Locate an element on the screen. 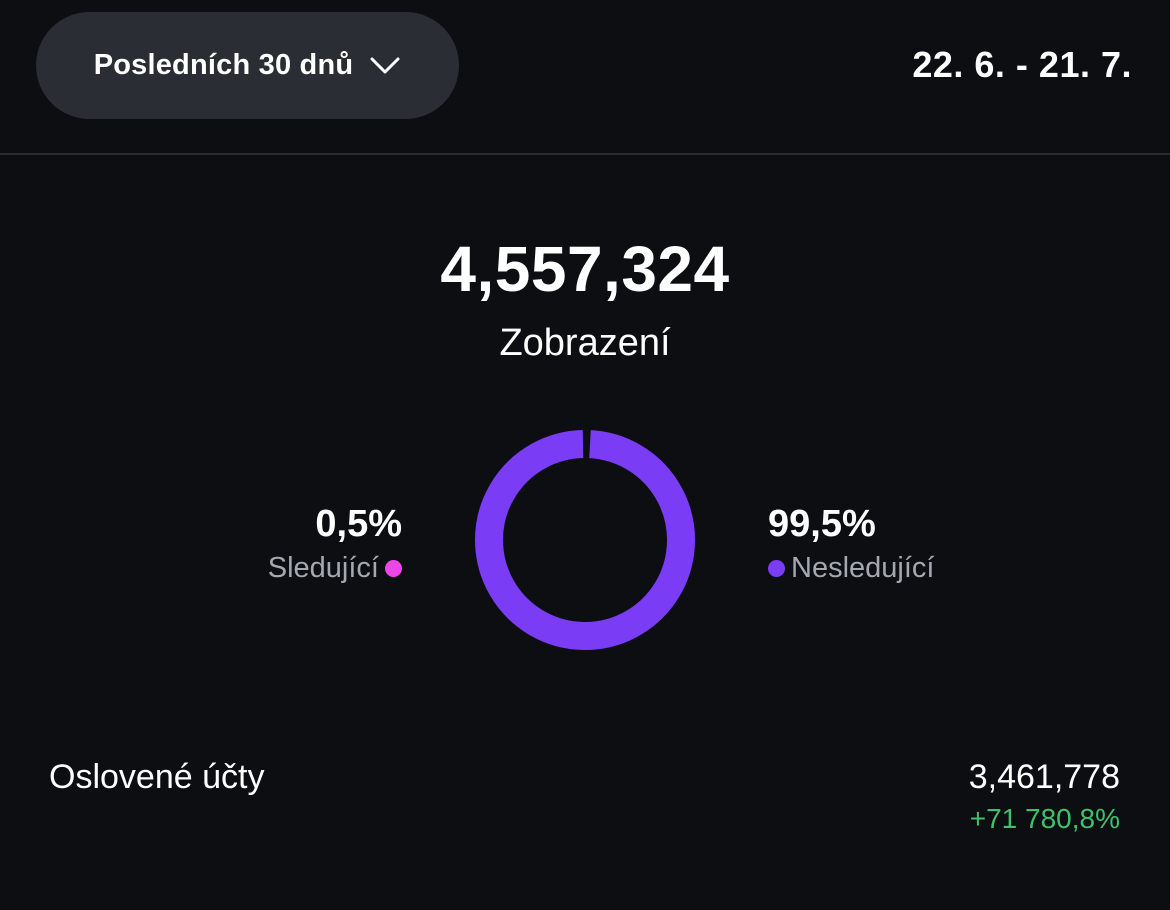 The height and width of the screenshot is (910, 1170). non-followers-stat: 99,5% Nesledující is located at coordinates (851, 543).